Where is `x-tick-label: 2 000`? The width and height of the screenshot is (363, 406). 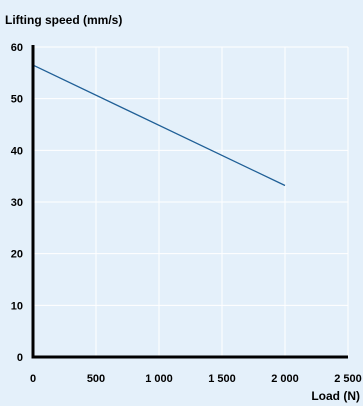
x-tick-label: 2 000 is located at coordinates (285, 379).